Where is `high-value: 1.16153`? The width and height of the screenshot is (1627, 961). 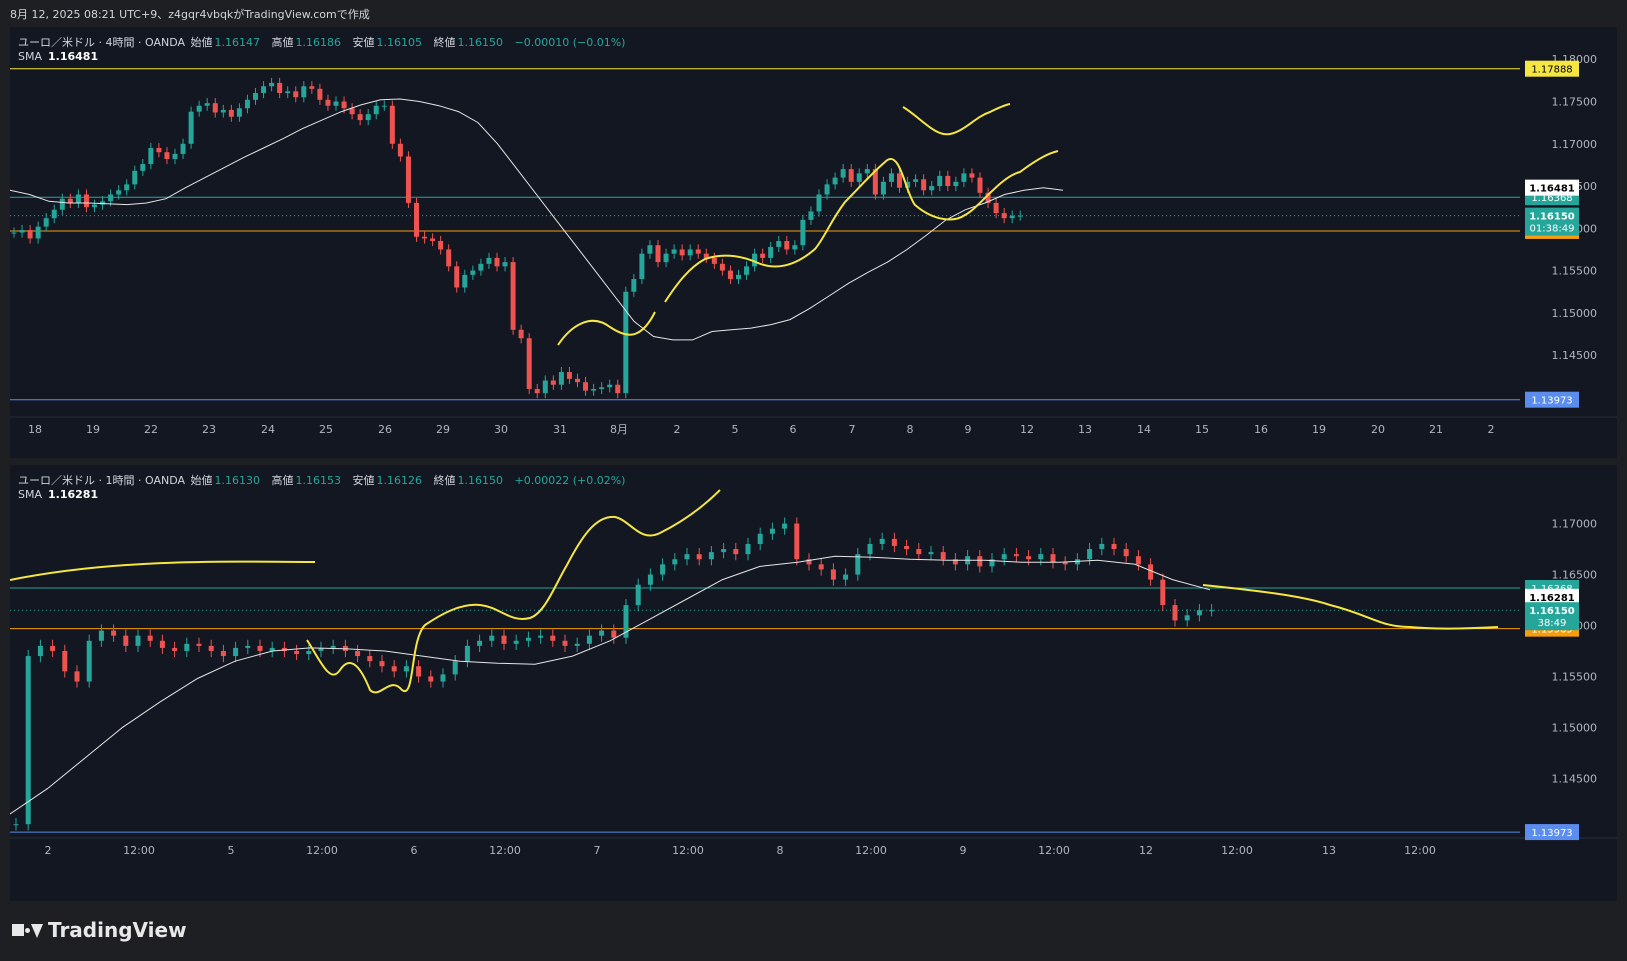
high-value: 1.16153 is located at coordinates (318, 480).